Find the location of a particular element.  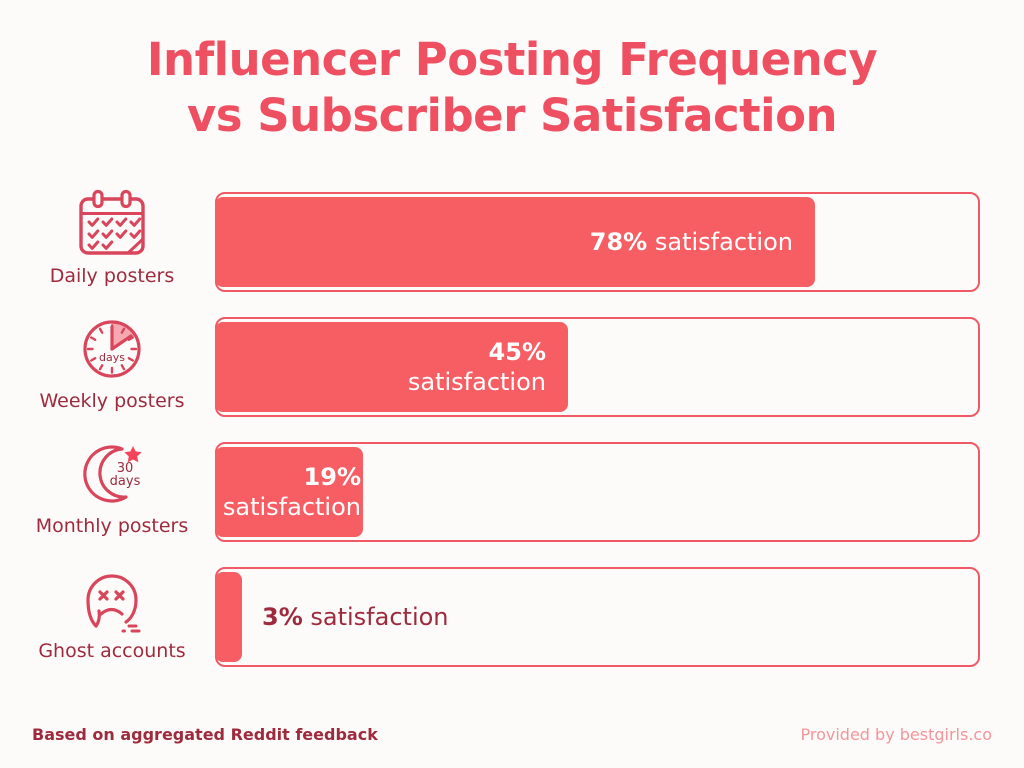

bar-fill-ghost-accounts is located at coordinates (228, 617).